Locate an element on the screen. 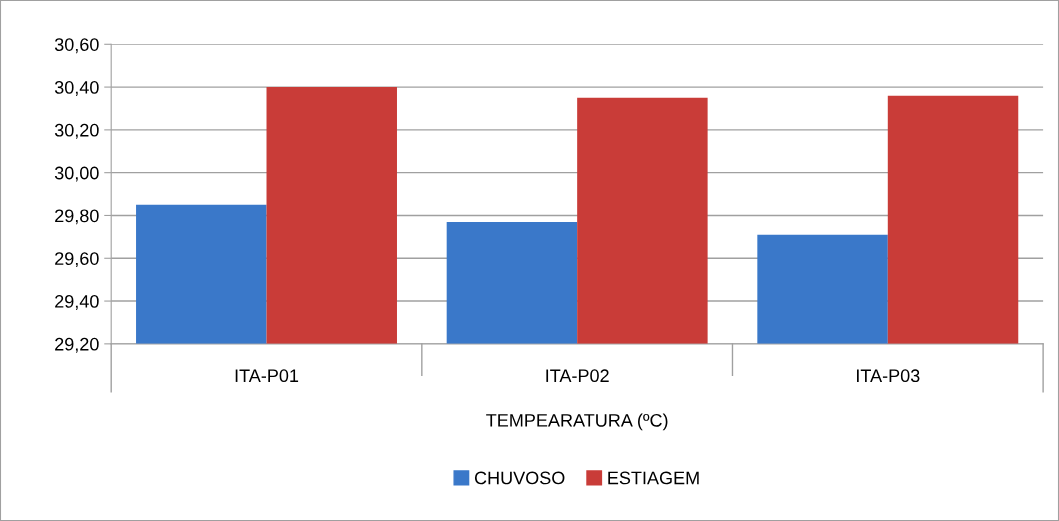 The width and height of the screenshot is (1059, 521). y-tick-label: 30,20 is located at coordinates (76, 131).